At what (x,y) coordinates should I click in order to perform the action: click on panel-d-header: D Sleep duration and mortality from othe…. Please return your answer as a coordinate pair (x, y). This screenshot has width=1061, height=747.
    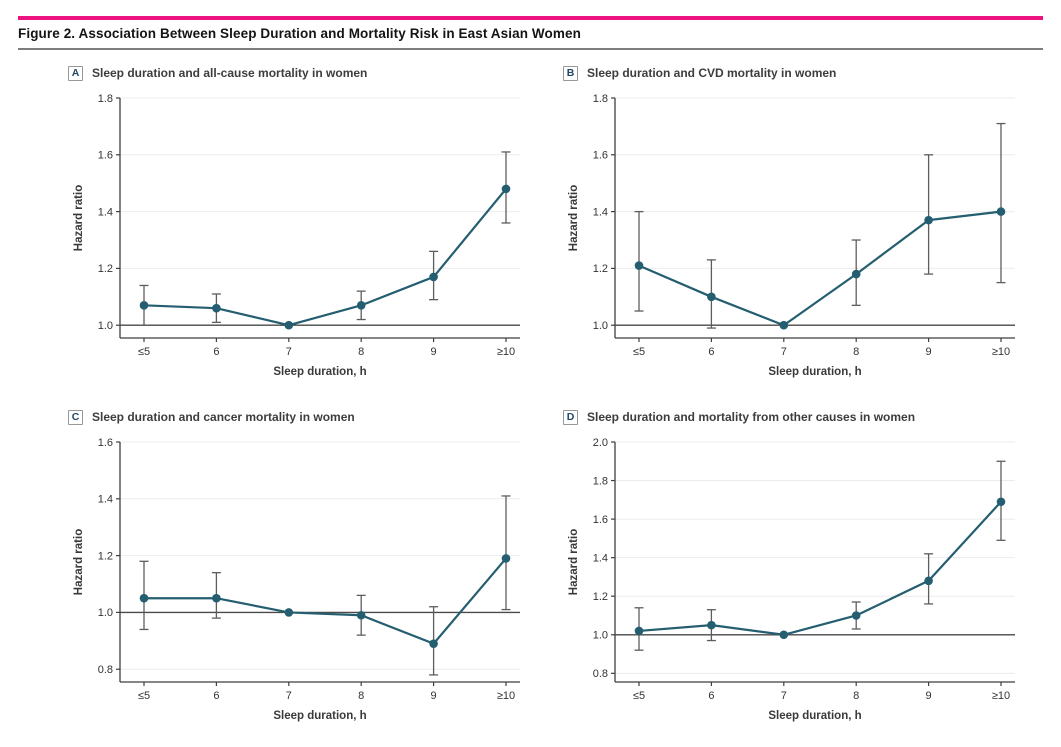
    Looking at the image, I should click on (806, 417).